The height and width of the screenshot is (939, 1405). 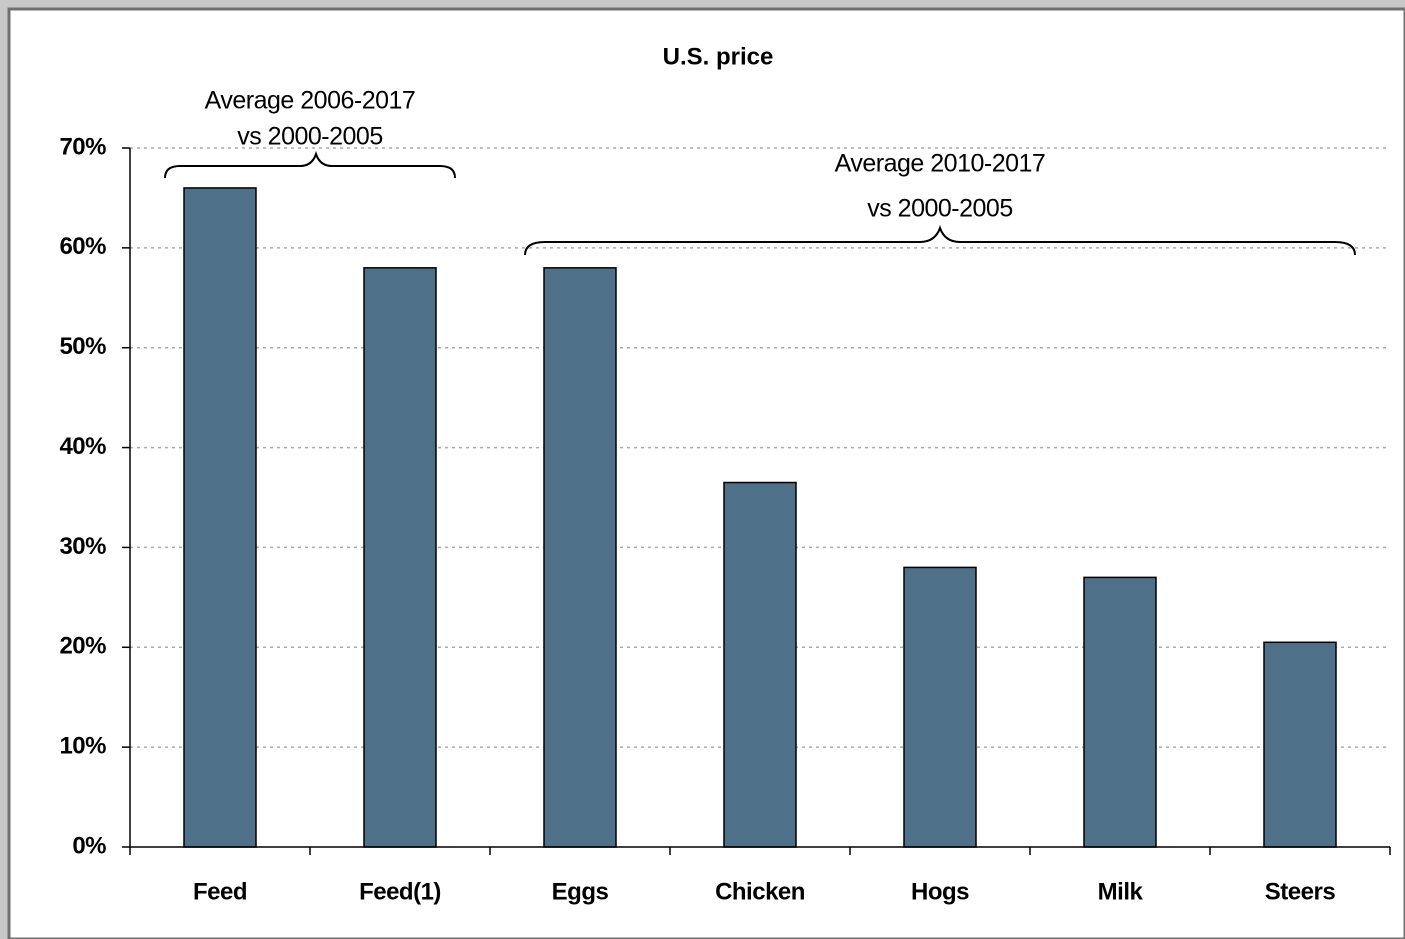 I want to click on y-tick-label: 0%, so click(x=89, y=845).